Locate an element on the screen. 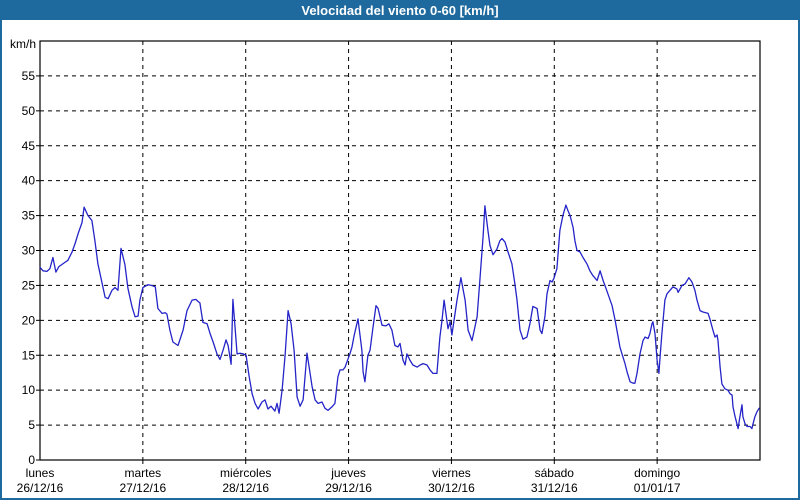  y-tick-label: 55 is located at coordinates (29, 76).